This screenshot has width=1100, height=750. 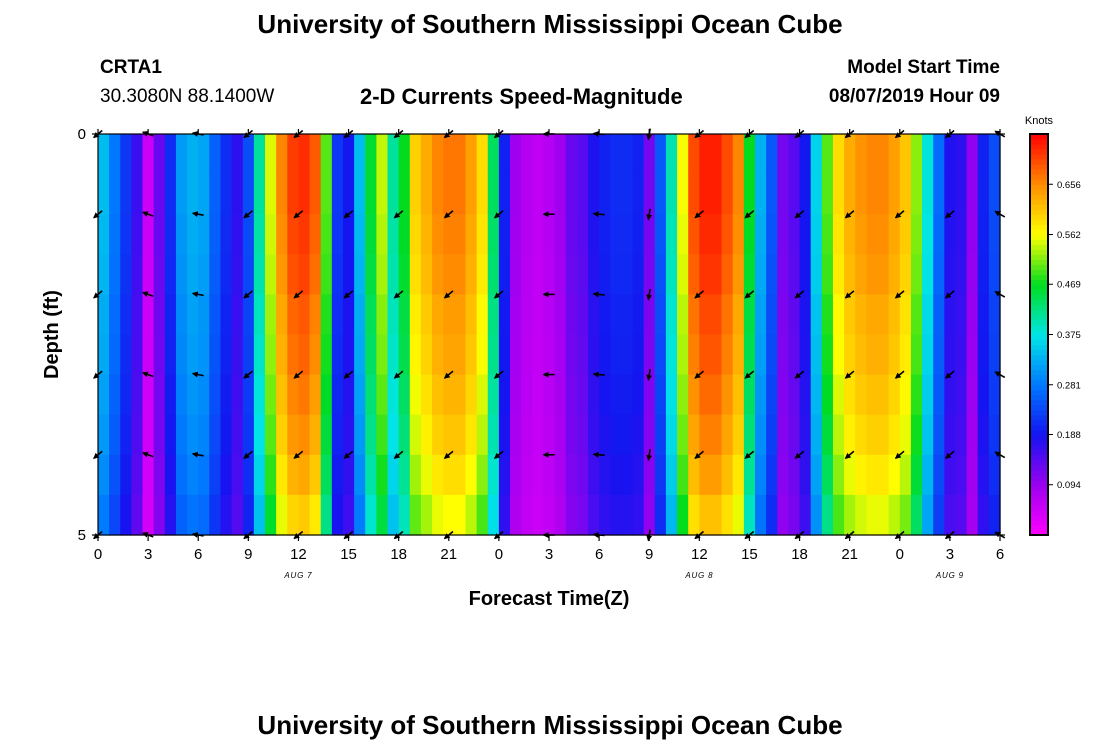 What do you see at coordinates (82, 535) in the screenshot?
I see `y-tick-label: 5` at bounding box center [82, 535].